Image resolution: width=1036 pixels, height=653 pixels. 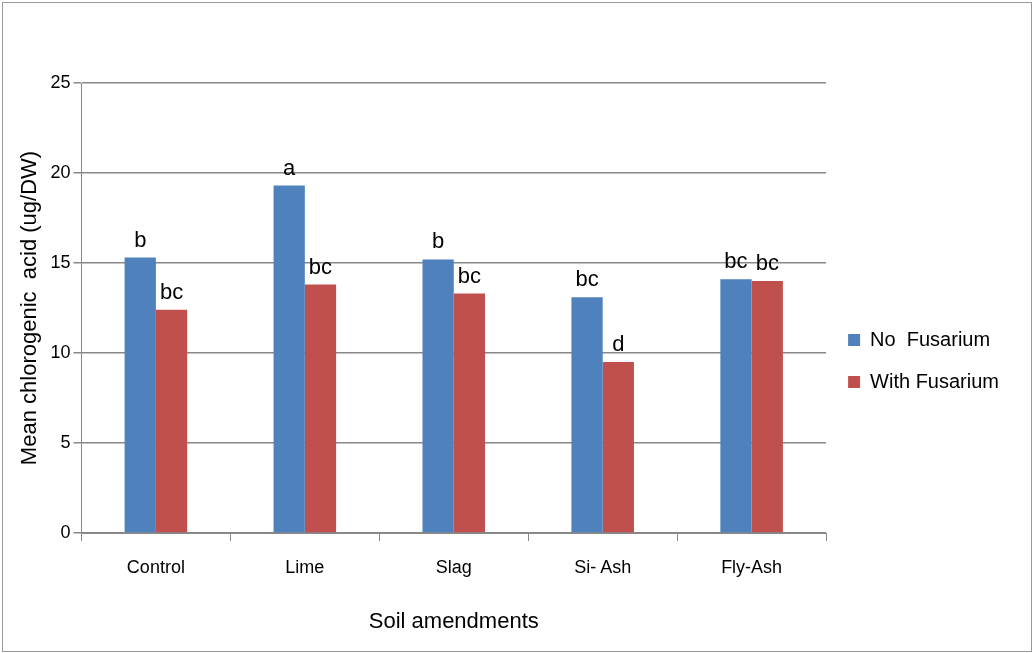 I want to click on legend-label: With Fusarium, so click(x=934, y=380).